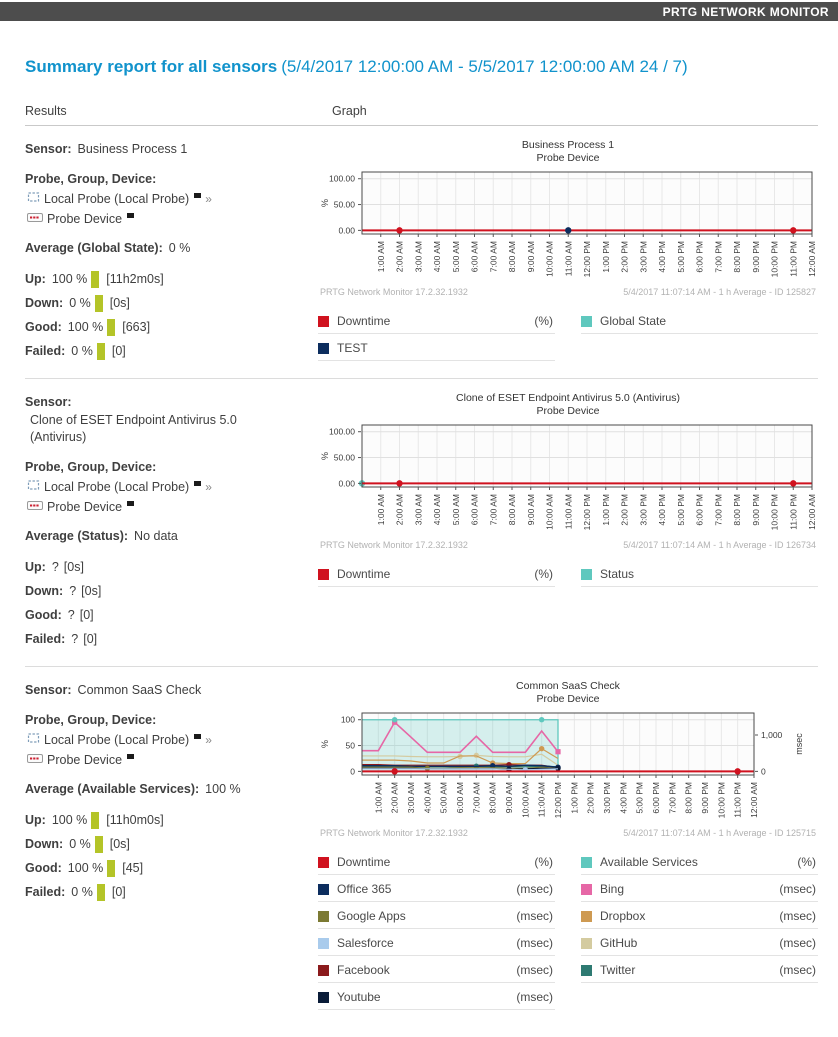  What do you see at coordinates (35, 819) in the screenshot?
I see `stat-label: Up:` at bounding box center [35, 819].